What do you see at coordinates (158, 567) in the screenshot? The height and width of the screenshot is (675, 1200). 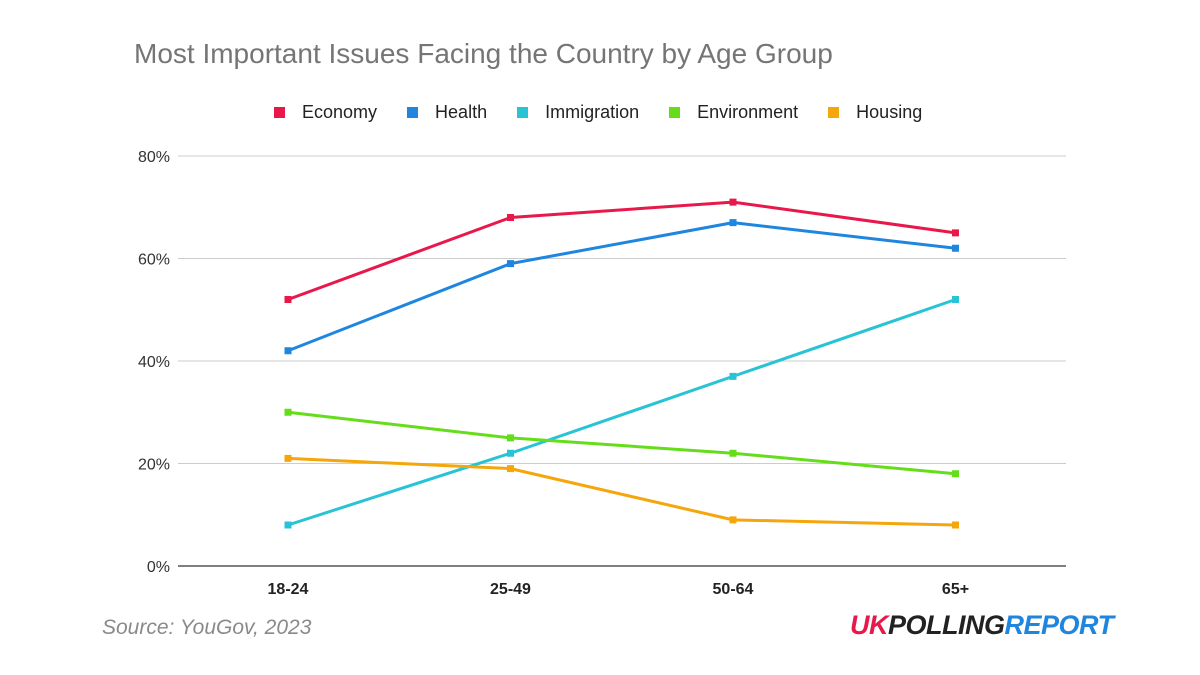 I see `y-tick-label: 0%` at bounding box center [158, 567].